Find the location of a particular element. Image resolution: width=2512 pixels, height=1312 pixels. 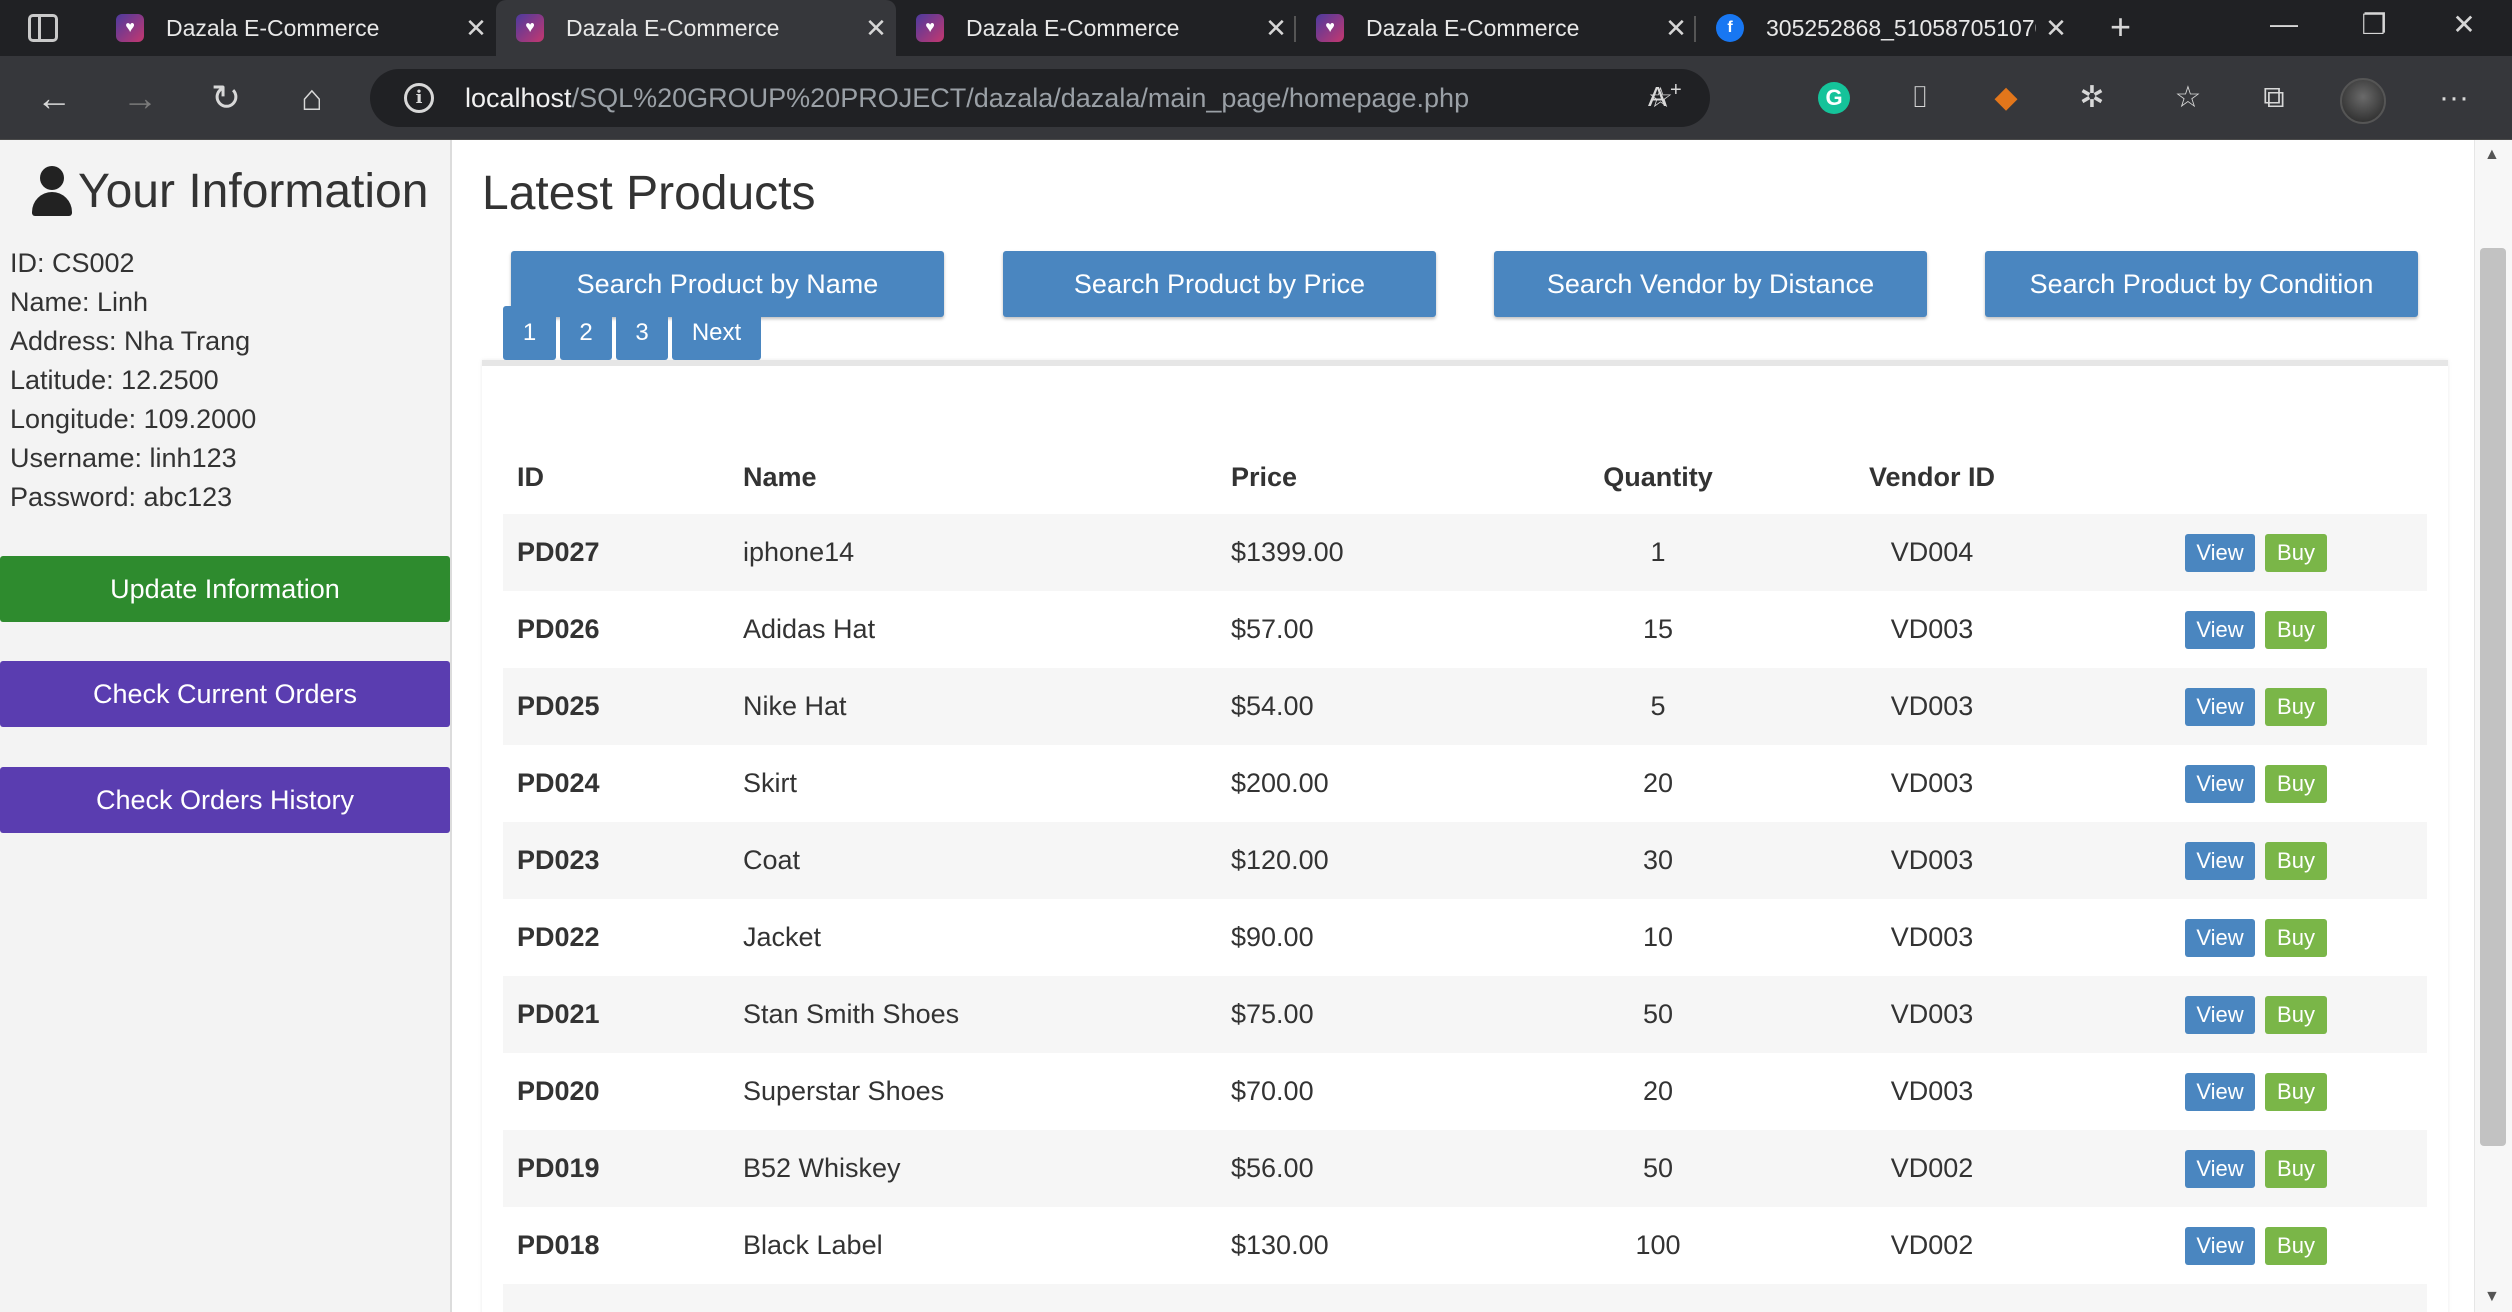

update-information-button: Update Information is located at coordinates (225, 589).